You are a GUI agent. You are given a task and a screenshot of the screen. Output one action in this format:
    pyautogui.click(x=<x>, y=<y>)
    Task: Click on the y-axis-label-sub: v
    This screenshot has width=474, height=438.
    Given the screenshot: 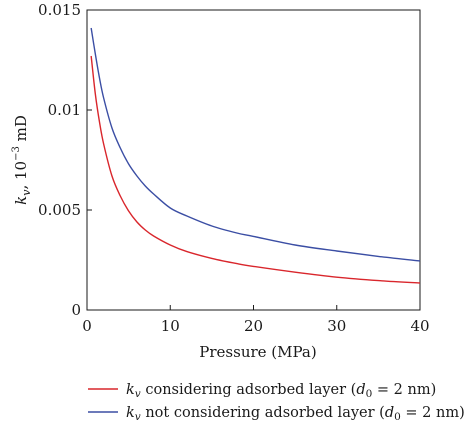 What is the action you would take?
    pyautogui.click(x=26, y=192)
    